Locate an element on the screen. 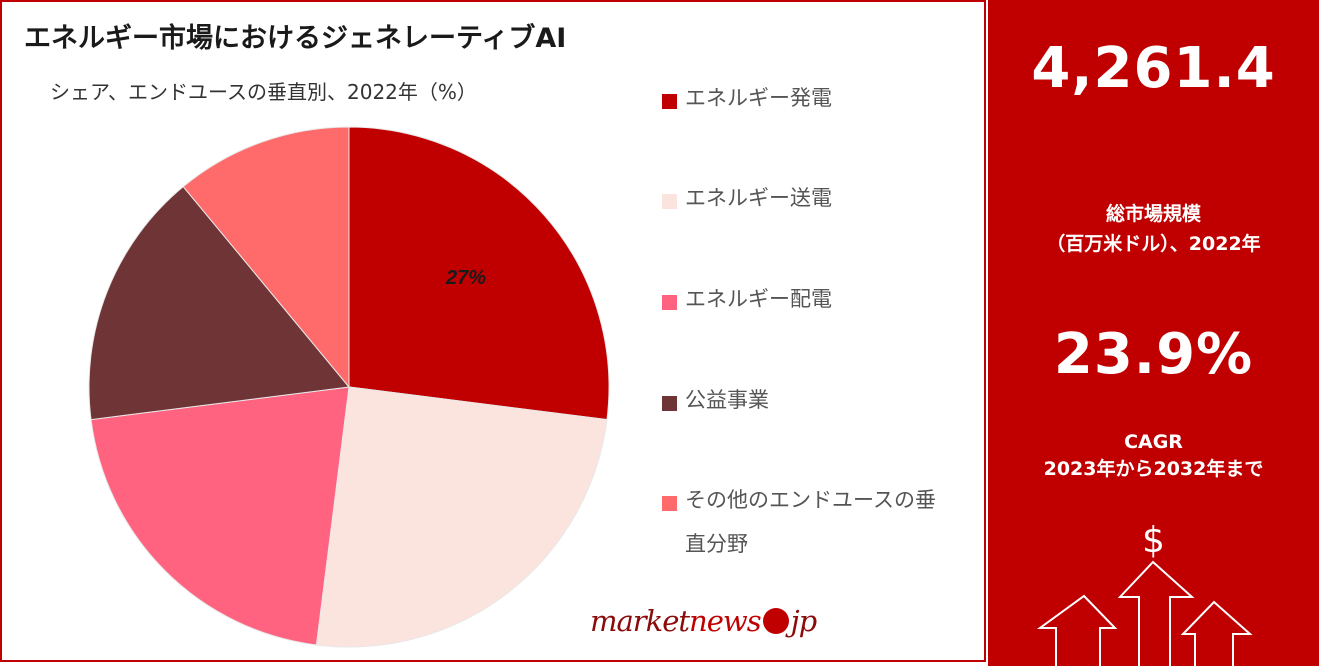 The height and width of the screenshot is (666, 1319). legend-label: その他のエンドユースの垂直分野 is located at coordinates (810, 522).